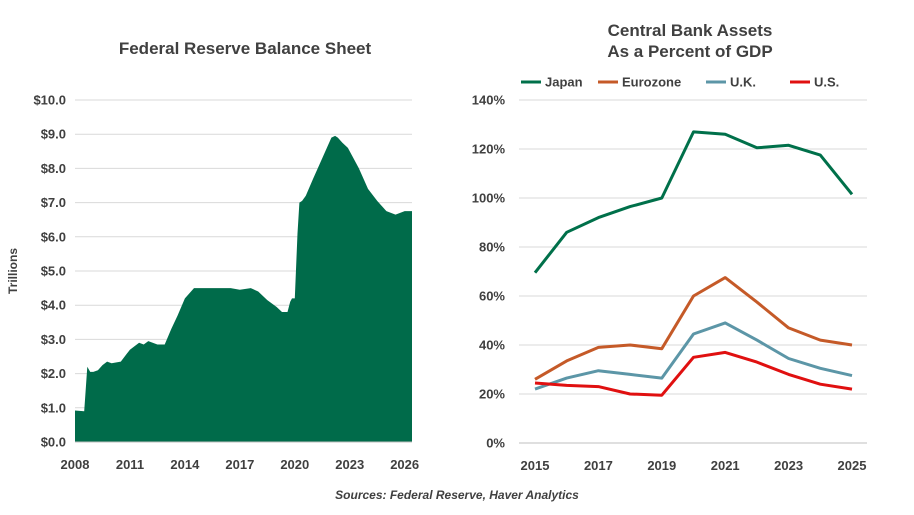  I want to click on x-tick-label: 2014, so click(185, 464).